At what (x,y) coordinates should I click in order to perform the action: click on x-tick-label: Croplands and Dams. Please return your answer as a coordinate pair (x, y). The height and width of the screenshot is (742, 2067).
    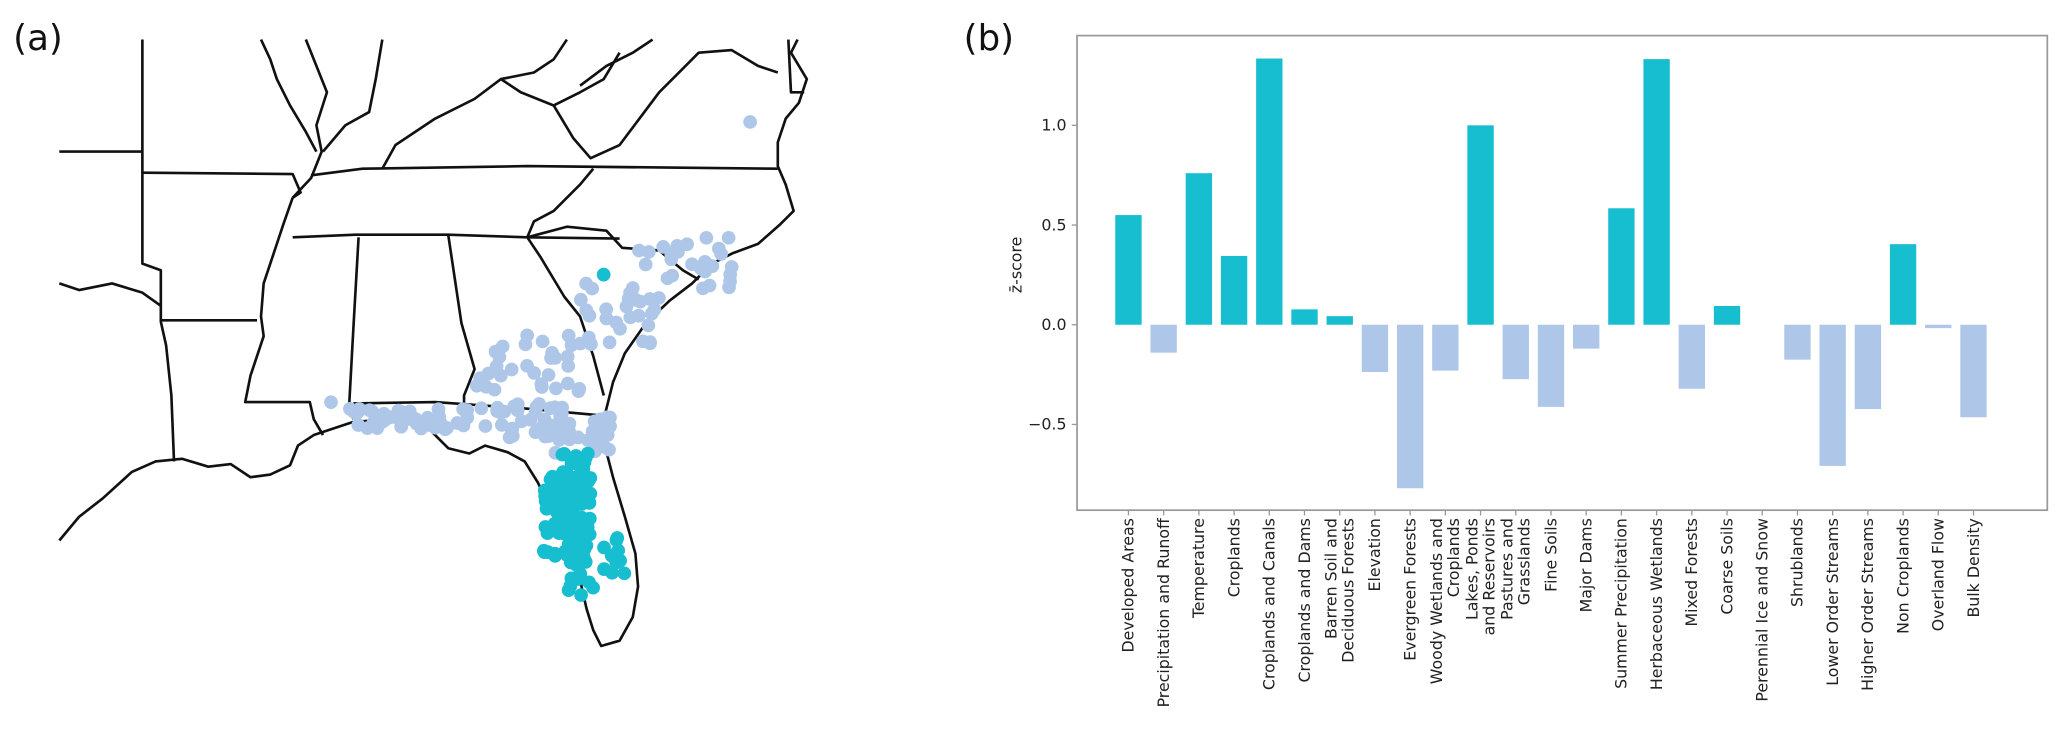
    Looking at the image, I should click on (1304, 600).